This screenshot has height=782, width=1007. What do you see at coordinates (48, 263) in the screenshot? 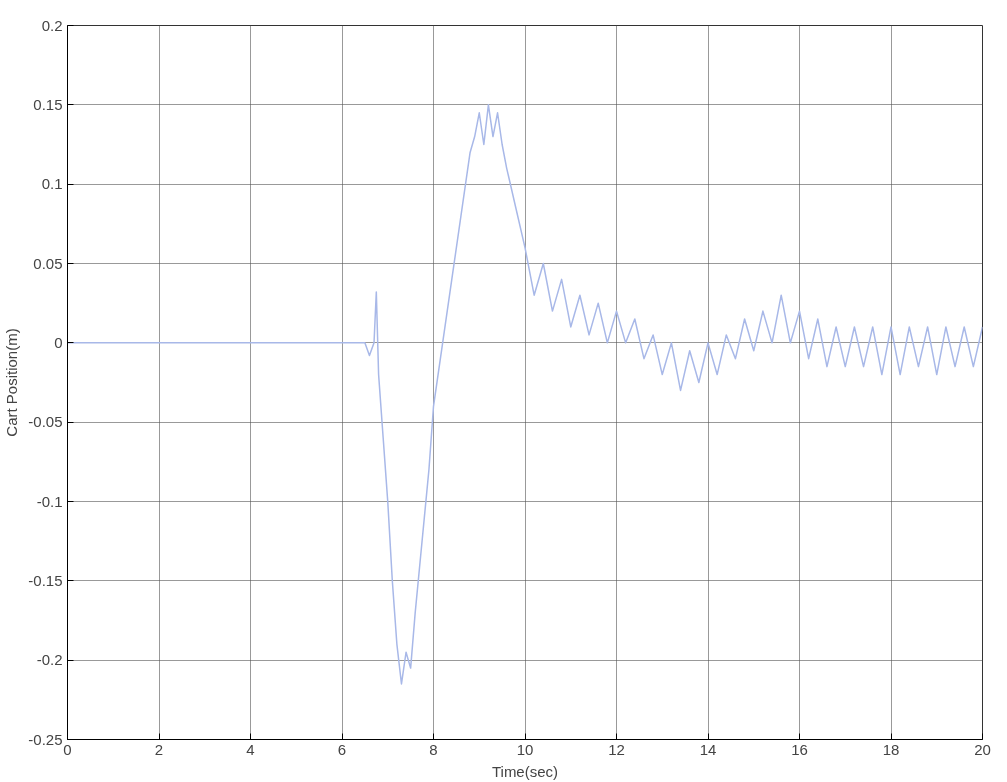
I see `y-tick-label: 0.05` at bounding box center [48, 263].